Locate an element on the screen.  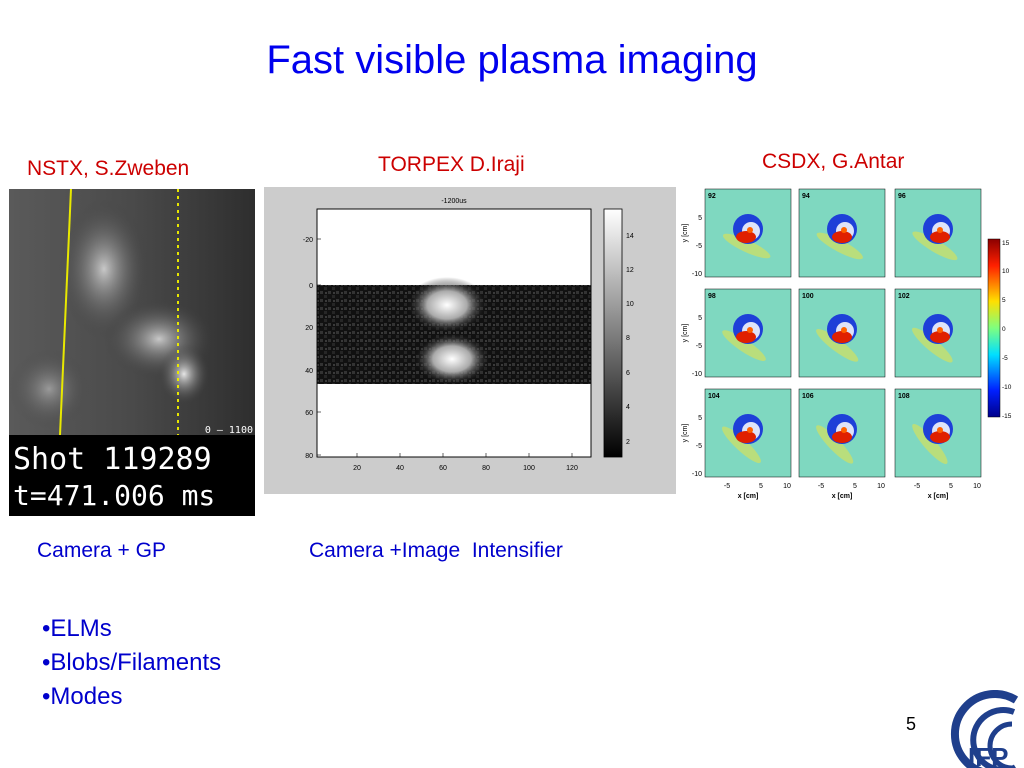
torpex-colorbar-tick-label: 4 is located at coordinates (628, 407).